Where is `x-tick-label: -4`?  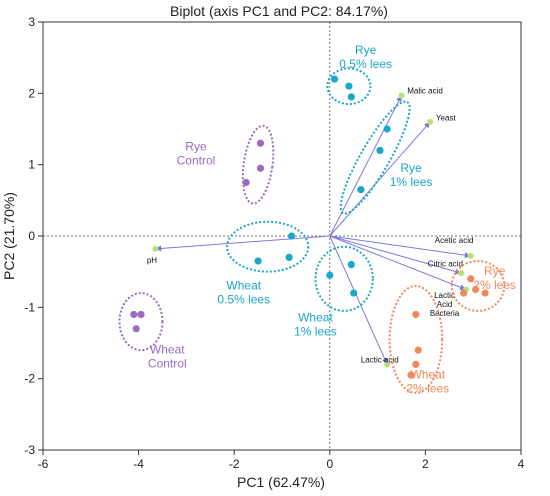 x-tick-label: -4 is located at coordinates (138, 464).